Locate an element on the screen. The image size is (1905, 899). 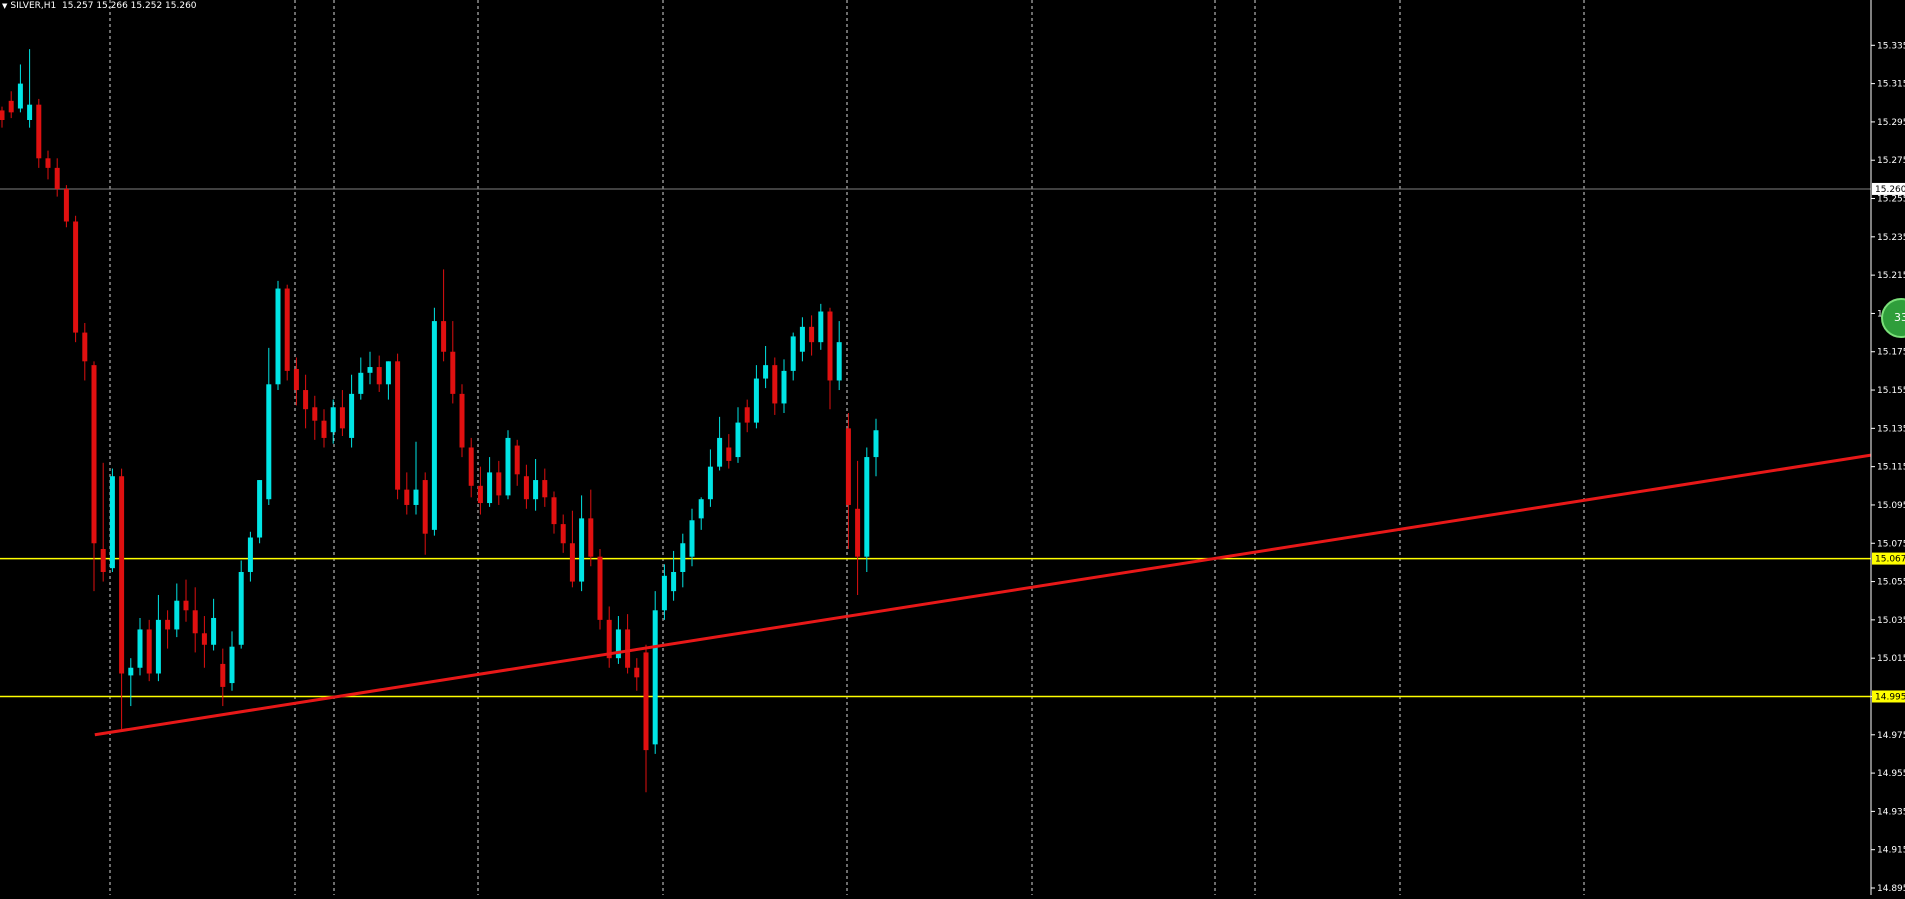
axis-tick-label: 14.935 is located at coordinates (1891, 812).